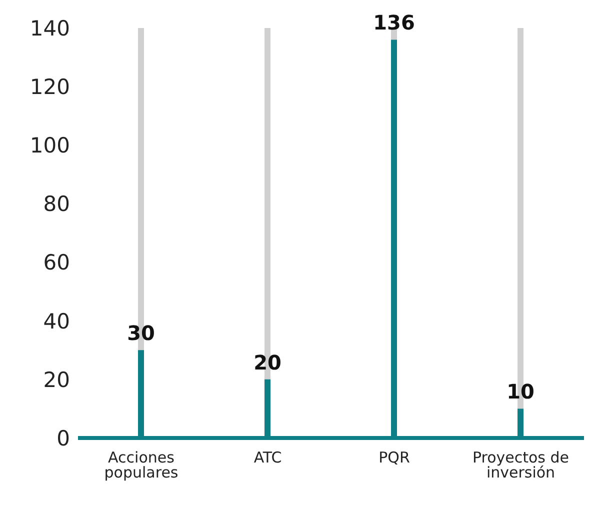 The image size is (612, 516). I want to click on data-label: 10, so click(520, 392).